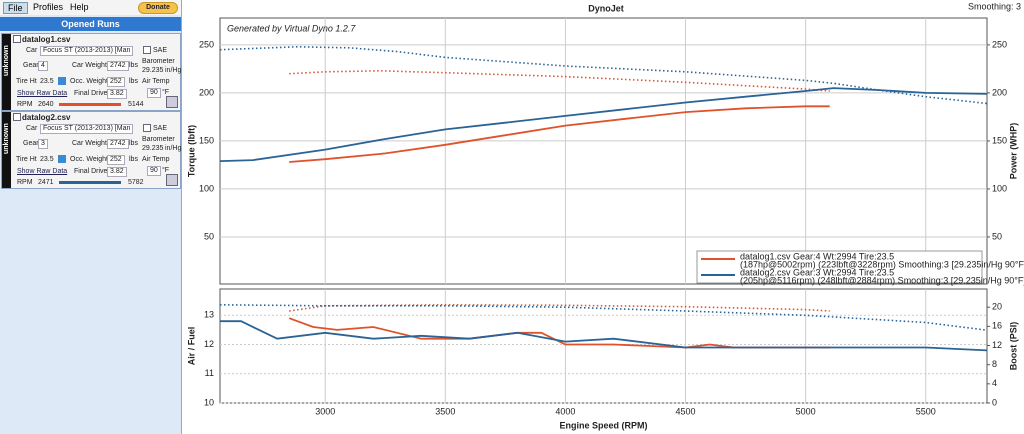 Image resolution: width=1024 pixels, height=434 pixels. Describe the element at coordinates (1013, 346) in the screenshot. I see `y2-axis-title: Boost (PSI)` at that location.